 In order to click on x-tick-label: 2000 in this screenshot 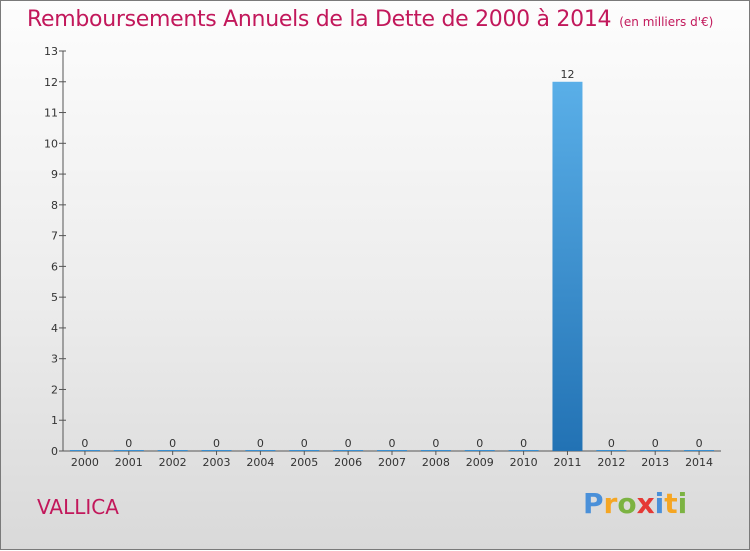, I will do `click(85, 462)`.